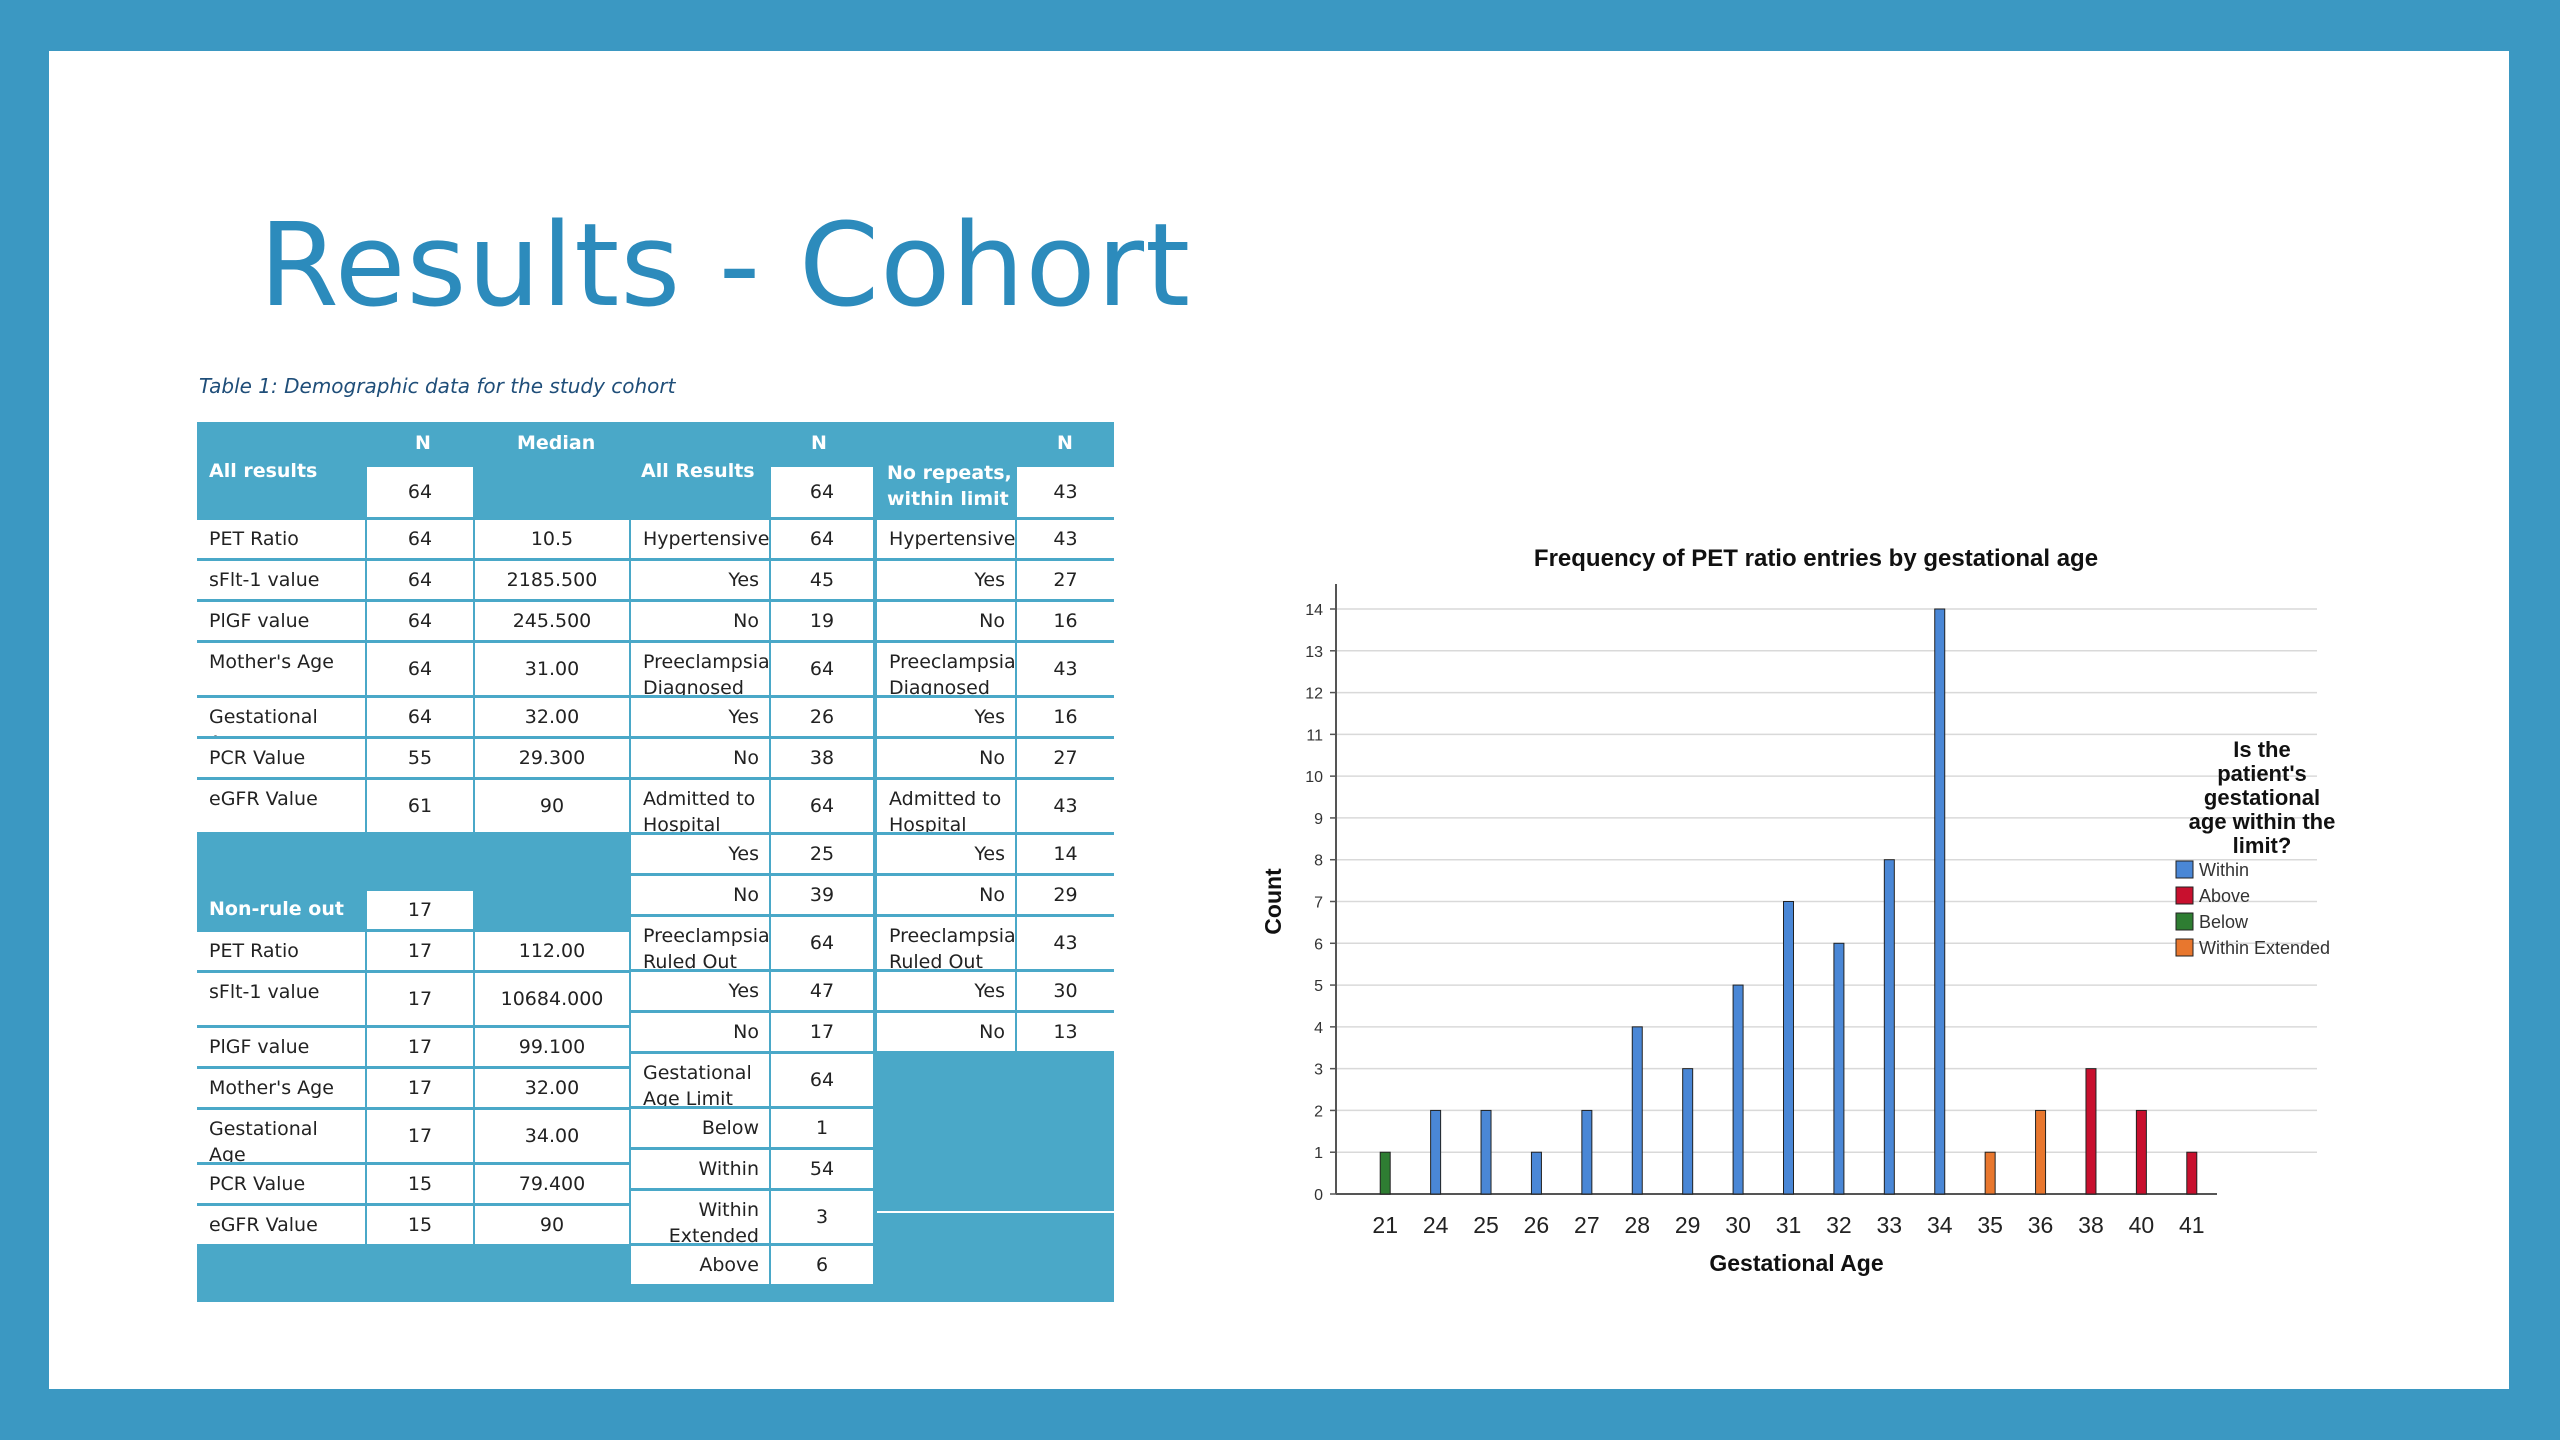 The width and height of the screenshot is (2560, 1440). I want to click on x-tick-label: 27, so click(1587, 1225).